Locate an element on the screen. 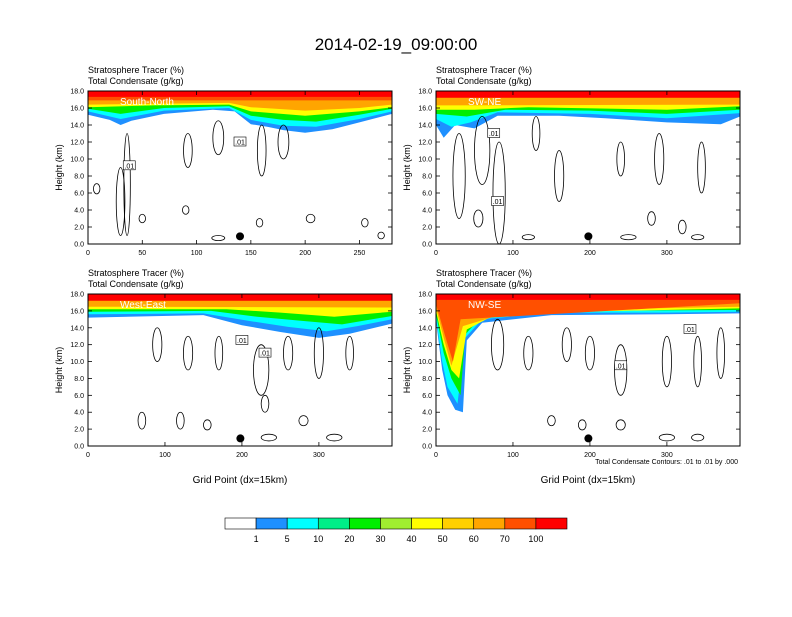  x-axis-label: Grid Point (dx=15km) is located at coordinates (240, 480).